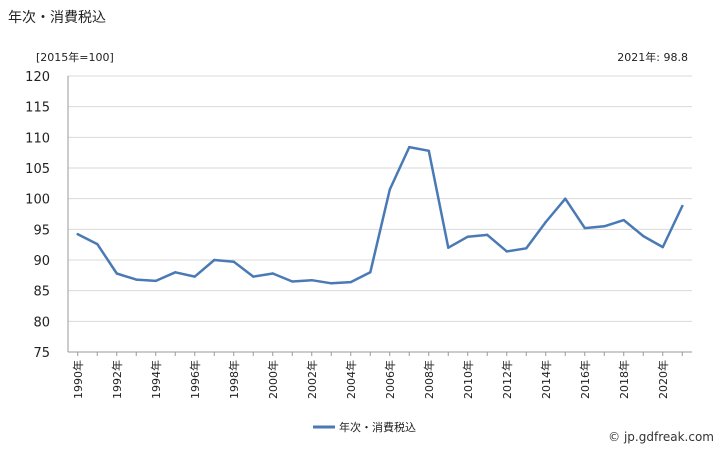 The image size is (728, 450). What do you see at coordinates (195, 379) in the screenshot?
I see `x-tick-label: 1996年` at bounding box center [195, 379].